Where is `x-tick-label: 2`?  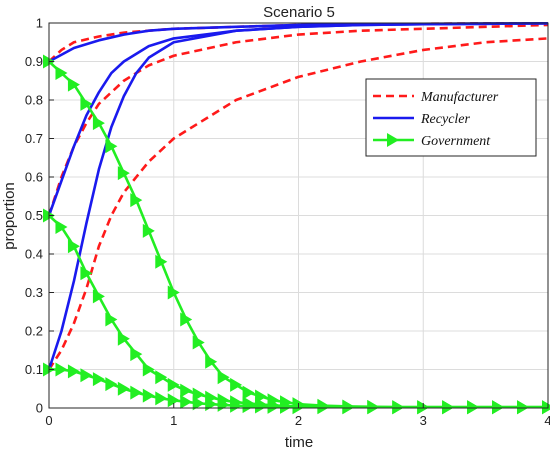 x-tick-label: 2 is located at coordinates (298, 420).